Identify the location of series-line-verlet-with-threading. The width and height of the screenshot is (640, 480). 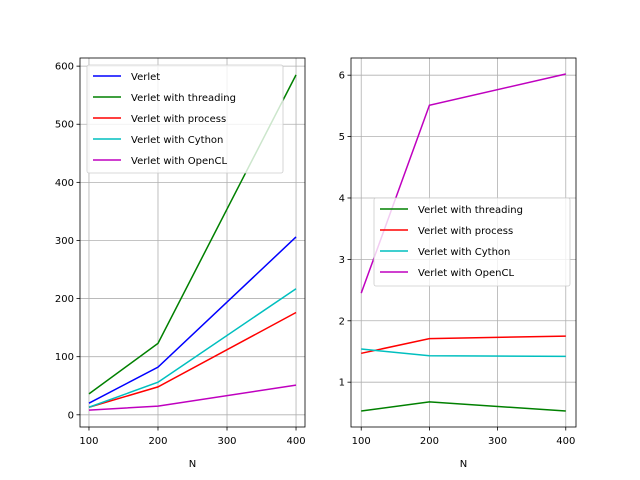
(463, 406).